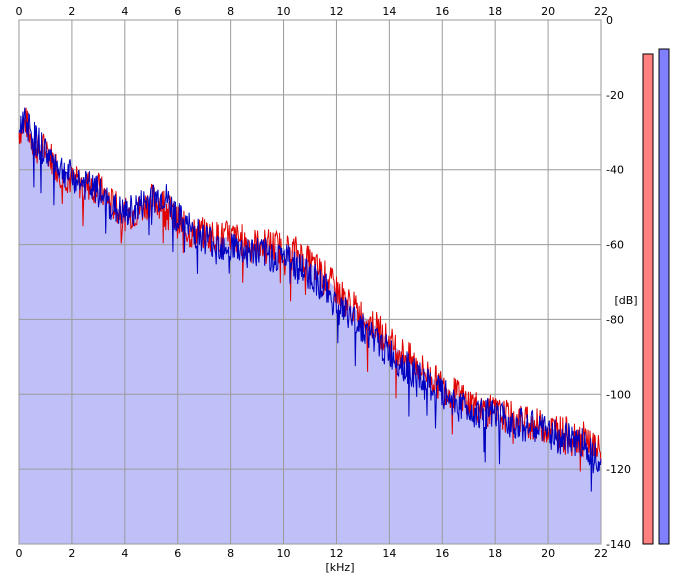 The width and height of the screenshot is (683, 584). Describe the element at coordinates (548, 553) in the screenshot. I see `x-tick-label-bottom: 20` at that location.